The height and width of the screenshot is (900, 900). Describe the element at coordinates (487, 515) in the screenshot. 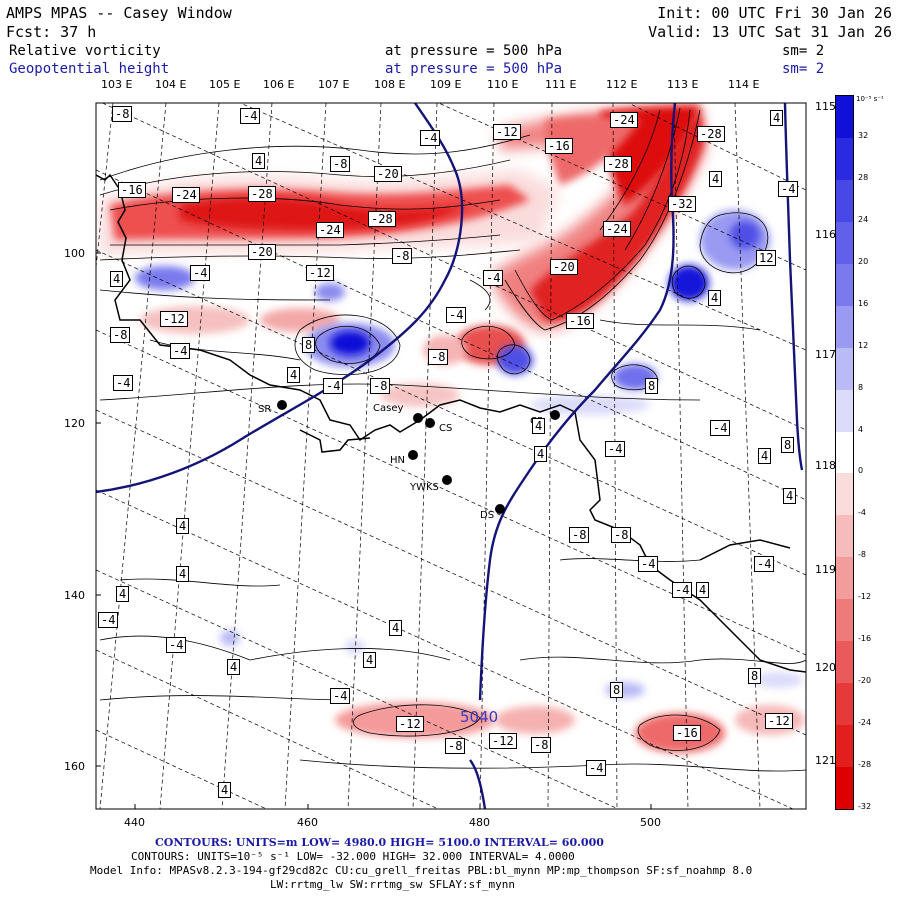

I see `station-label-ds: DS` at that location.